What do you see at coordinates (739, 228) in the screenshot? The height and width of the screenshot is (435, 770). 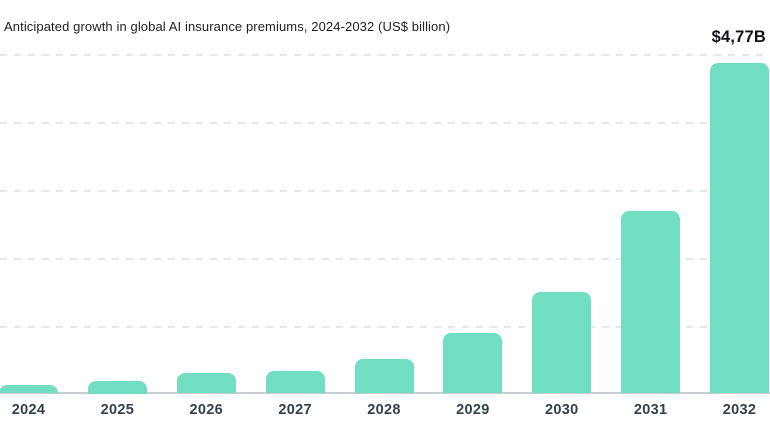 I see `bar-2032` at bounding box center [739, 228].